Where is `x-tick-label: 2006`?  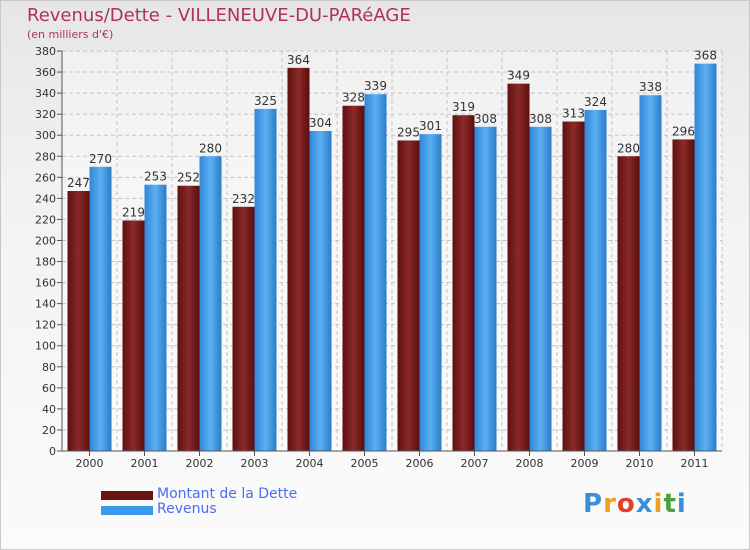
x-tick-label: 2006 is located at coordinates (420, 463).